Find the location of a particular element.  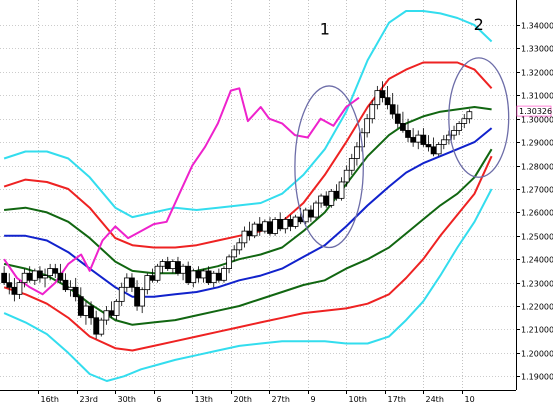

x-tick-label: 17th is located at coordinates (397, 399).